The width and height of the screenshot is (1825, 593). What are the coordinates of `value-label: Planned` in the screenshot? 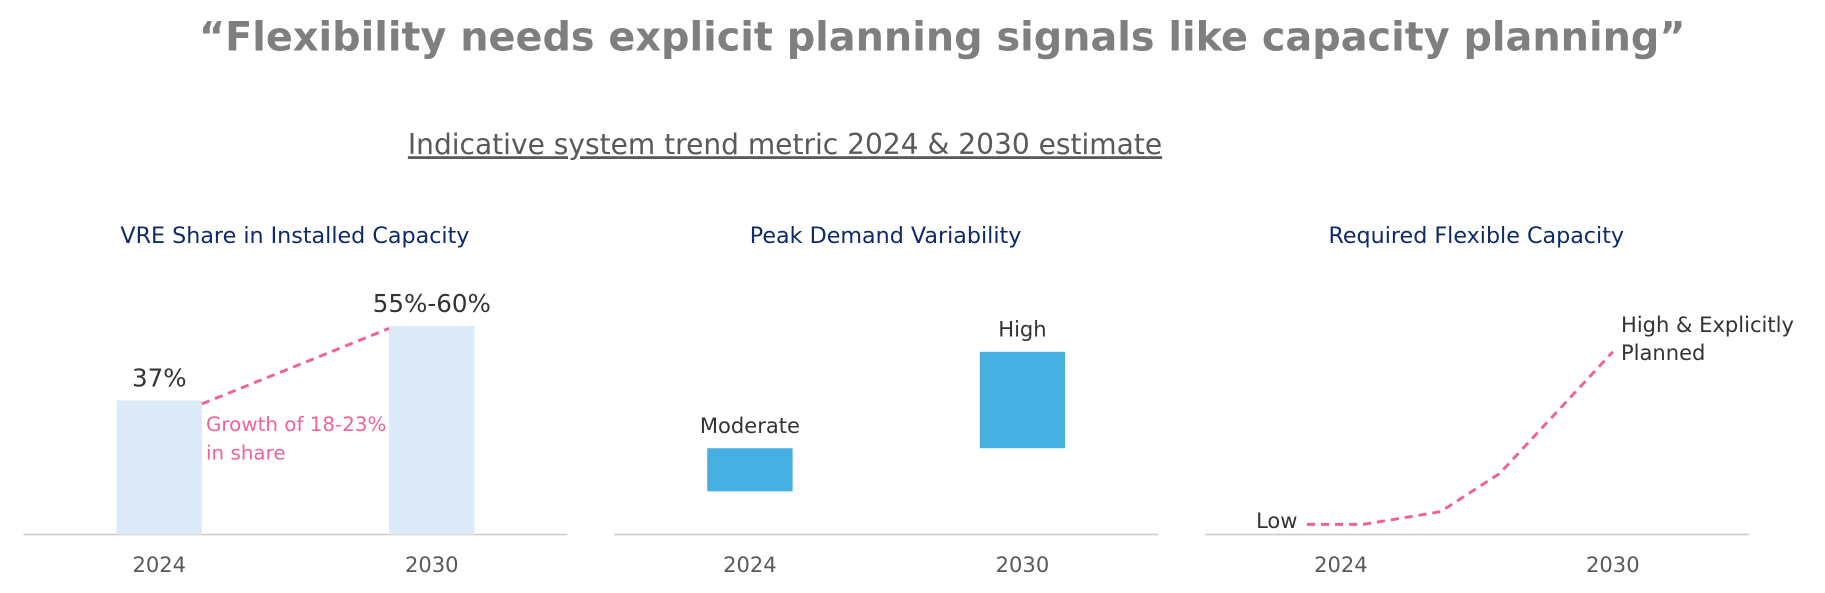 It's located at (1663, 352).